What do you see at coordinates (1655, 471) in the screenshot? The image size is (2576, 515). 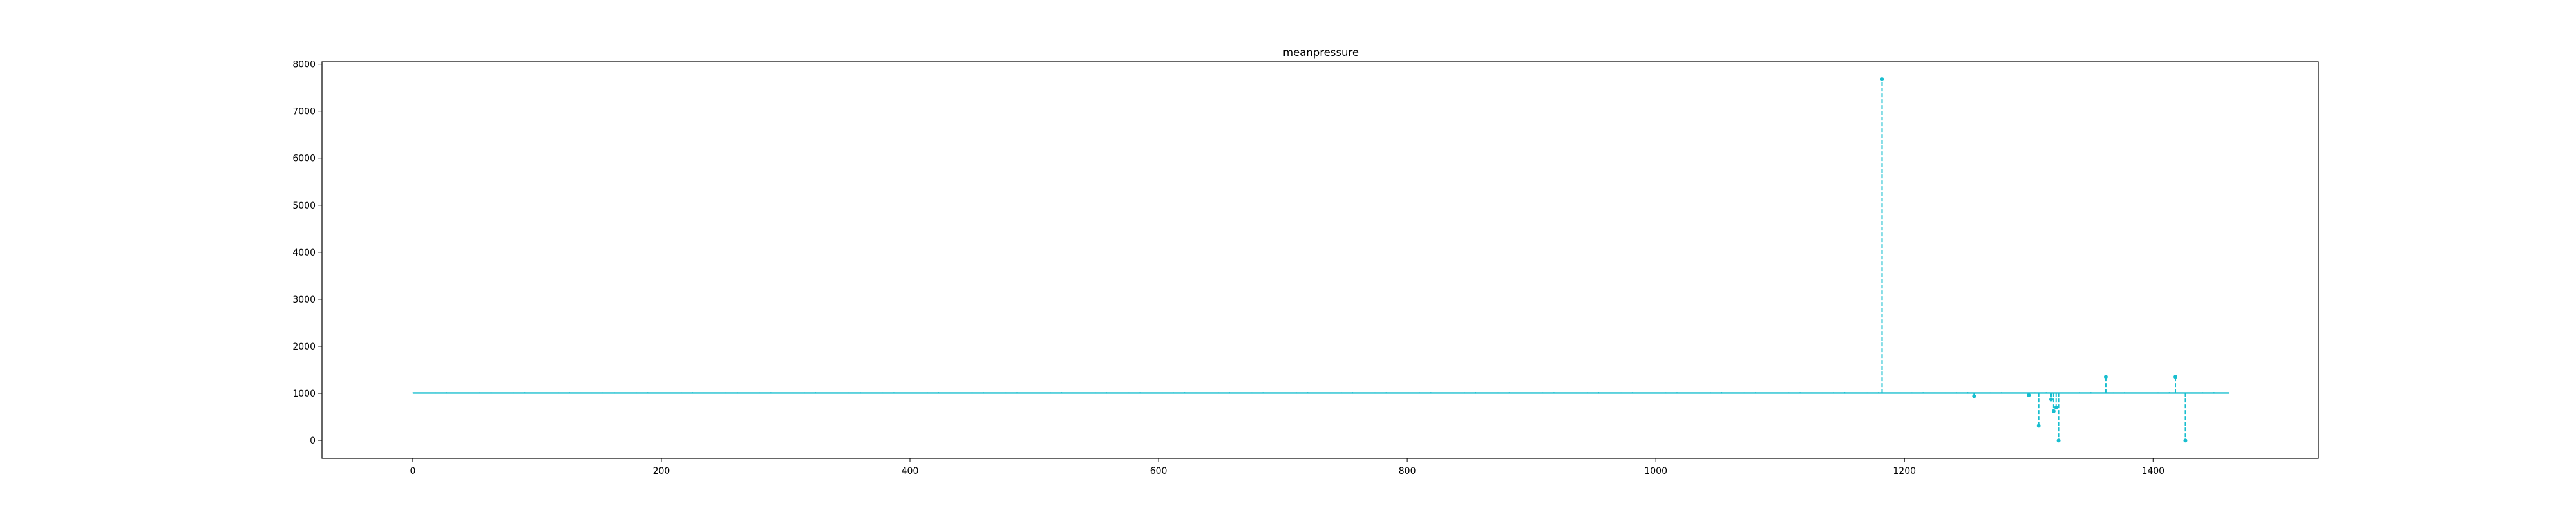 I see `x-tick-label: 1000` at bounding box center [1655, 471].